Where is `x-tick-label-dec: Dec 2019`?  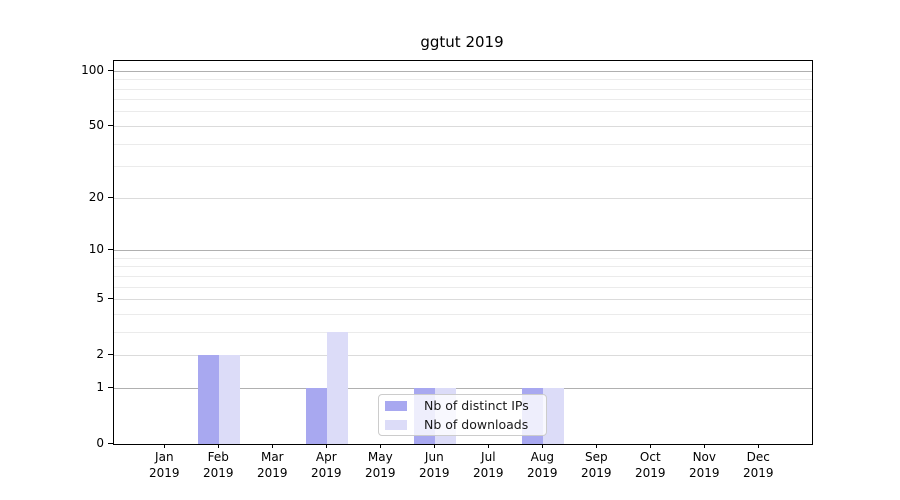
x-tick-label-dec: Dec 2019 is located at coordinates (758, 465).